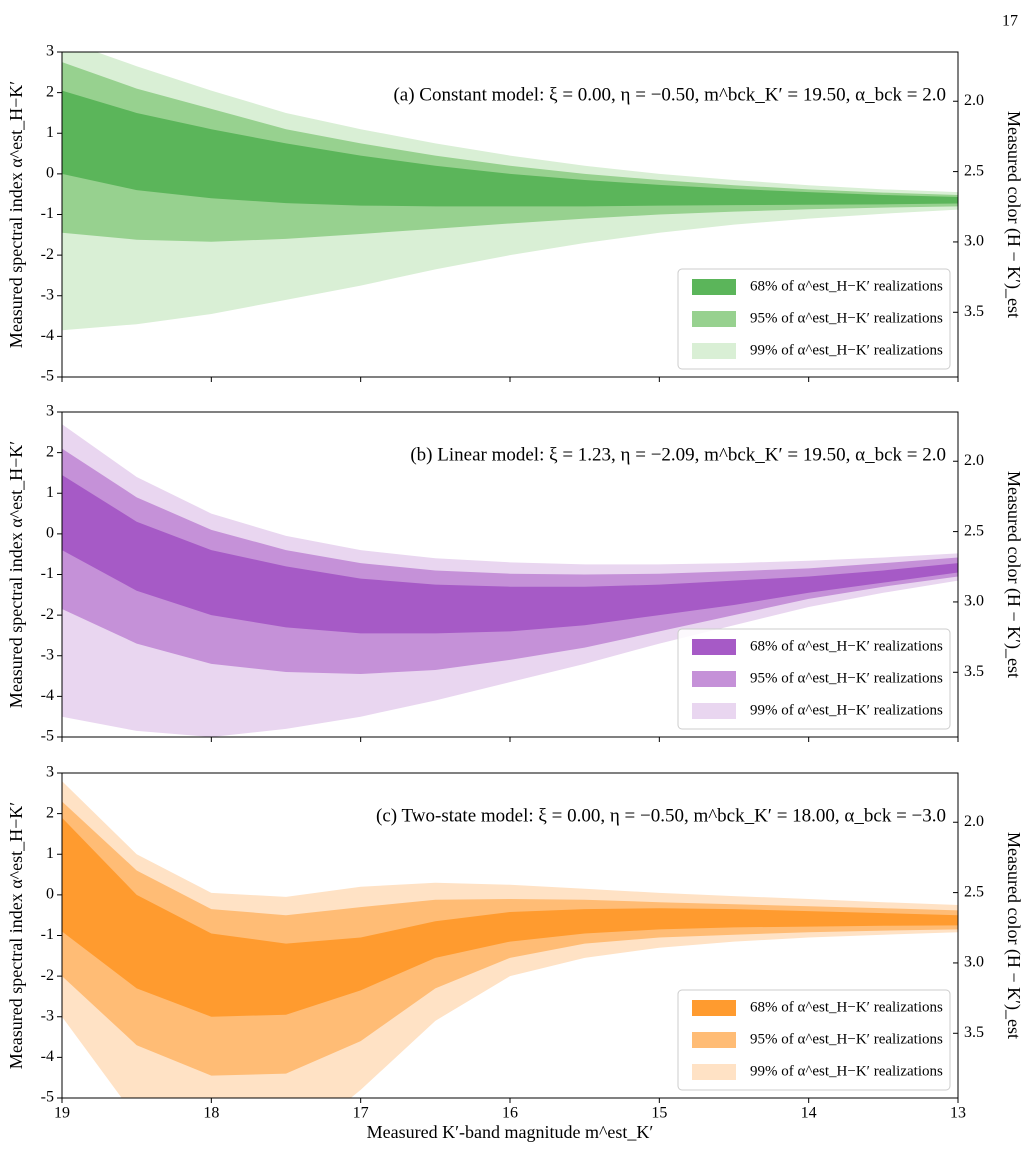 The width and height of the screenshot is (1031, 1164). Describe the element at coordinates (510, 1132) in the screenshot. I see `x-axis-label: Measured K′-band magnitude m^est_K′` at that location.